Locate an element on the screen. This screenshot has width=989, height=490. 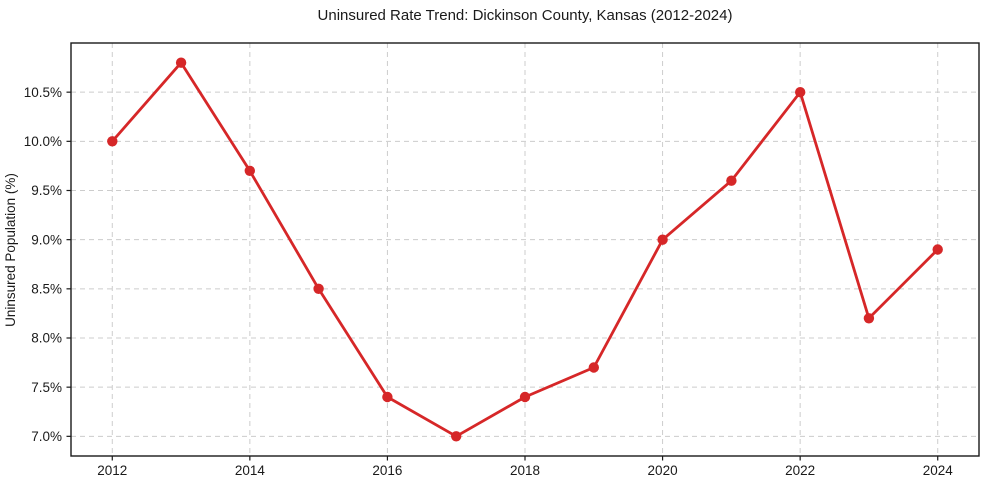
y-tick-label: 10.0% is located at coordinates (43, 141).